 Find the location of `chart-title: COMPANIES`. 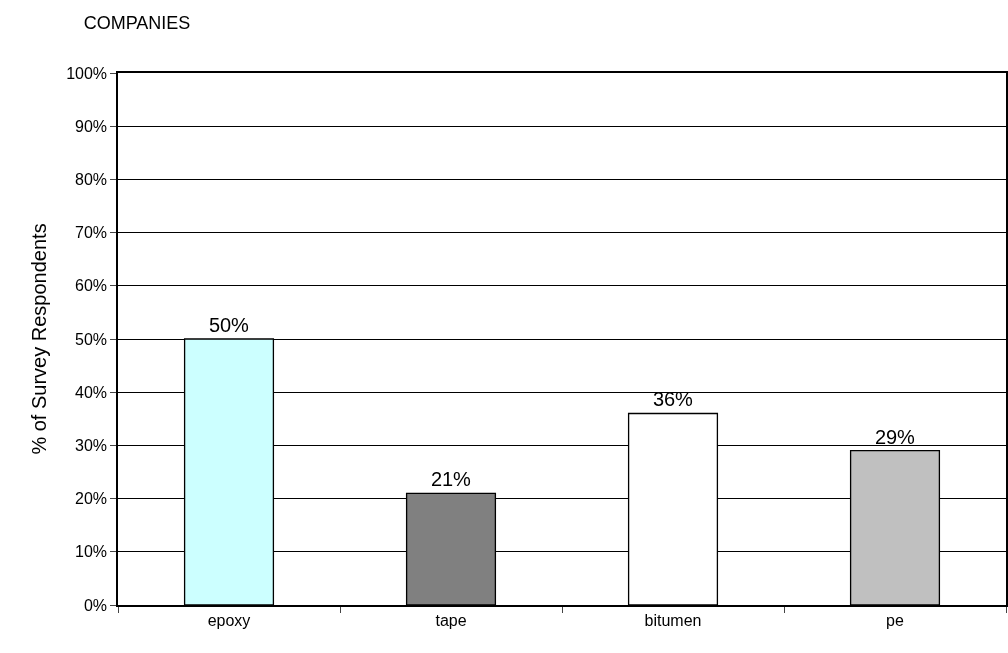

chart-title: COMPANIES is located at coordinates (137, 22).